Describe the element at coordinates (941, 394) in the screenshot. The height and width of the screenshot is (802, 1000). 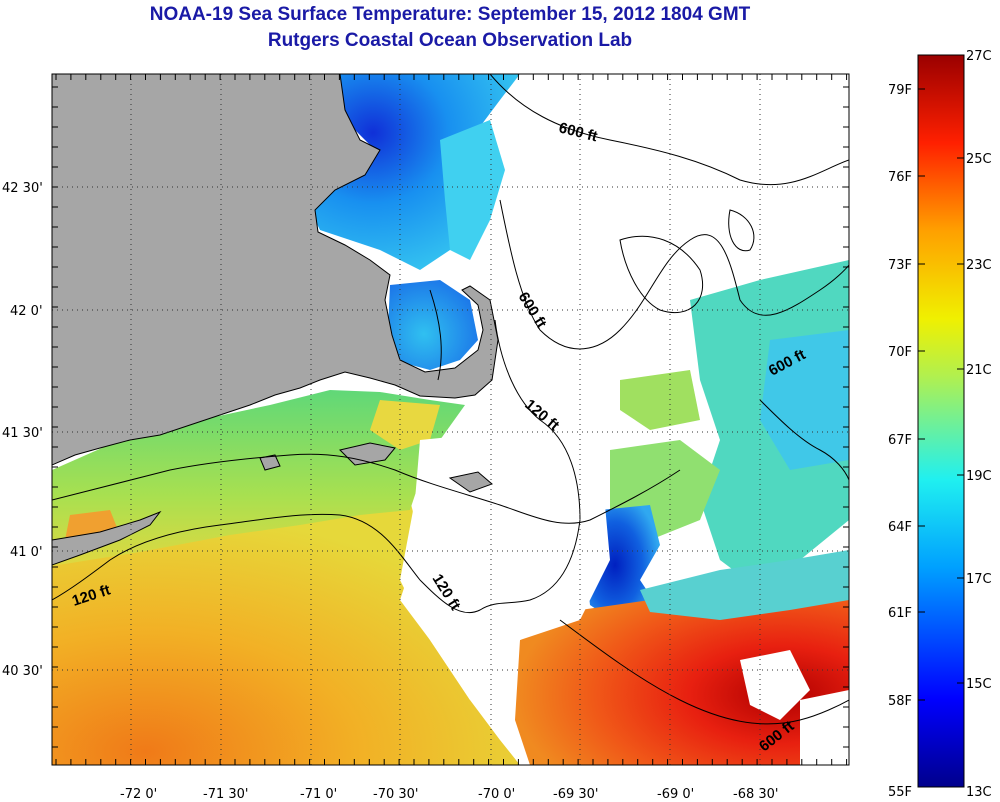
I see `colorbar-ticks` at that location.